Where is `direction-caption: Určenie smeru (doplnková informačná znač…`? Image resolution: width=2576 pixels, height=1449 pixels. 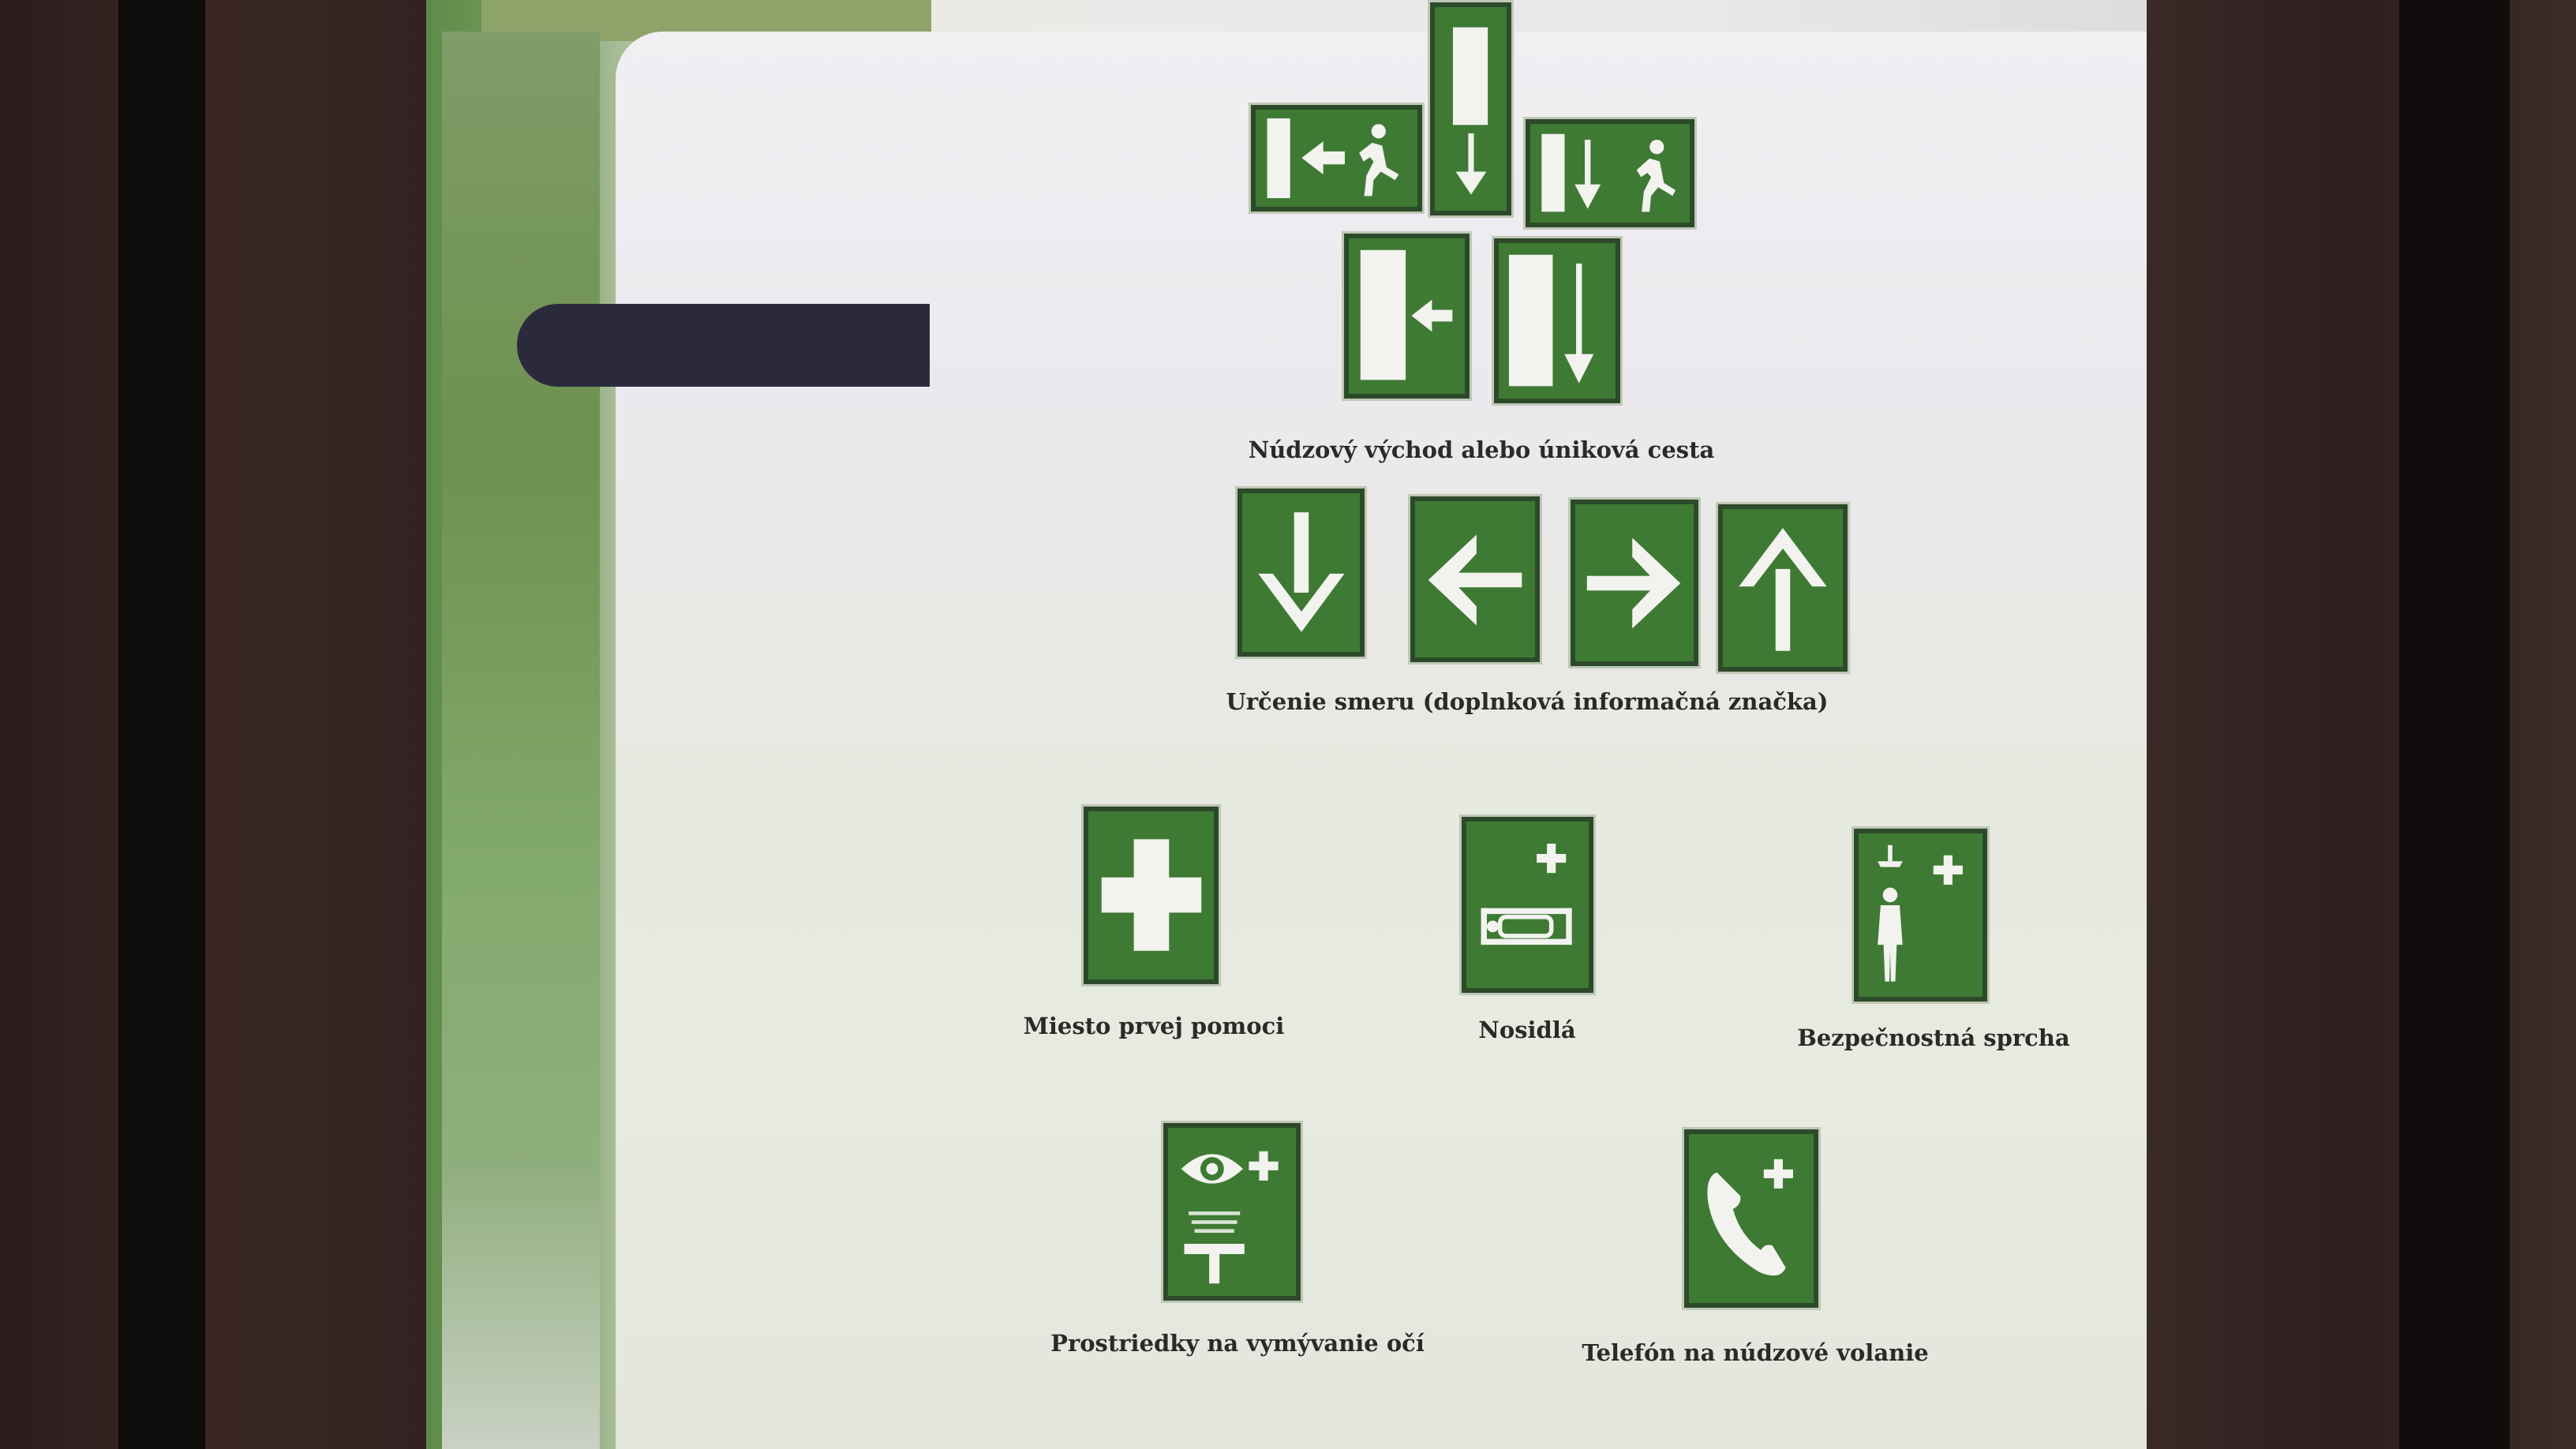 direction-caption: Určenie smeru (doplnková informačná znač… is located at coordinates (1527, 701).